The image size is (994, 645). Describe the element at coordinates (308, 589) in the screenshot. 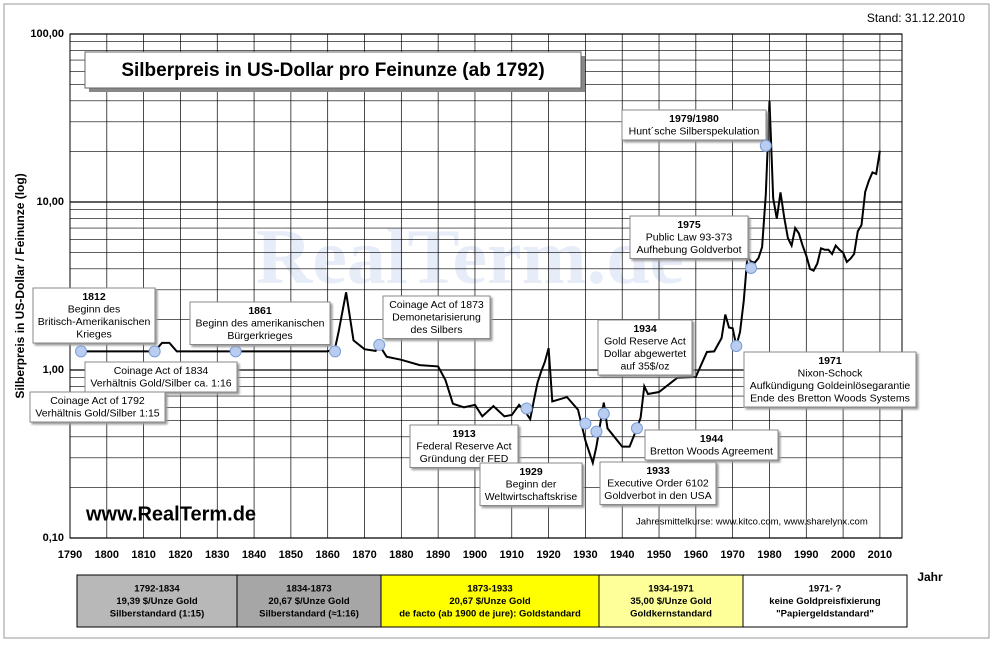

I see `period-text: 1834-1873` at that location.